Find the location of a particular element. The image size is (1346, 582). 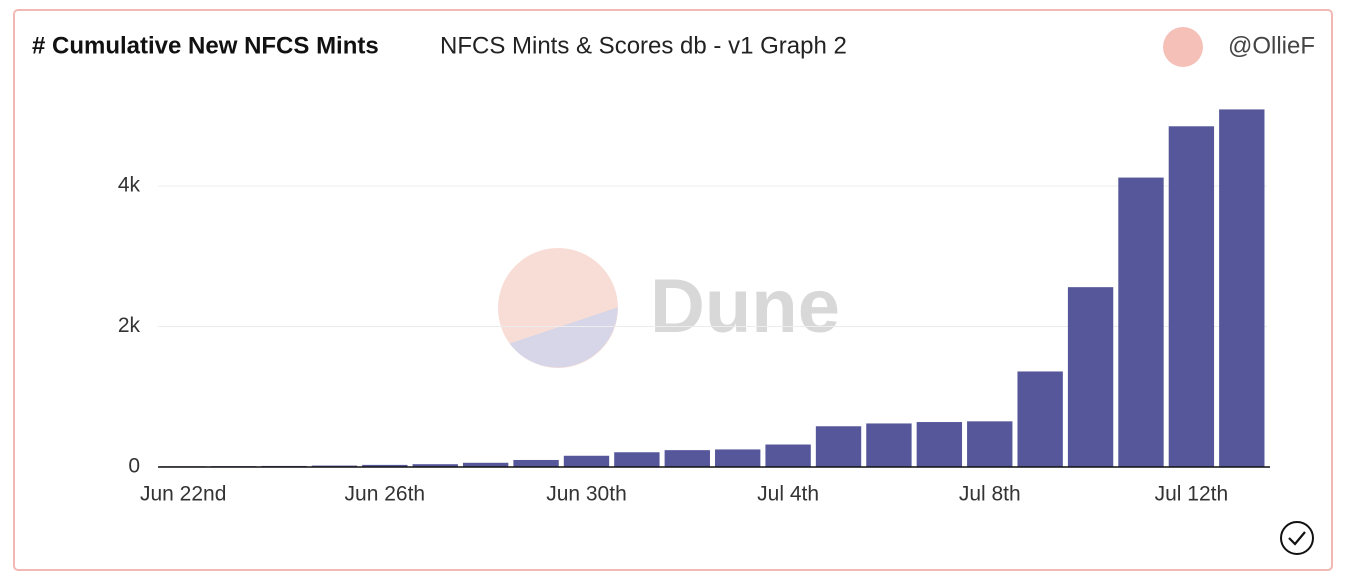

author: @OllieF is located at coordinates (1271, 45).